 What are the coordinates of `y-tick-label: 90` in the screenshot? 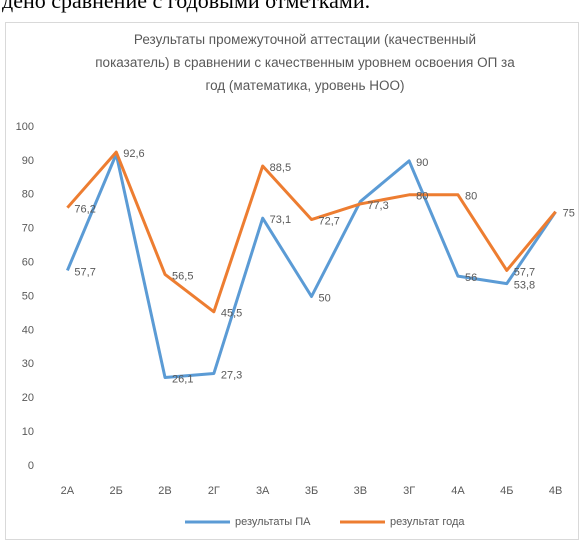 It's located at (28, 161).